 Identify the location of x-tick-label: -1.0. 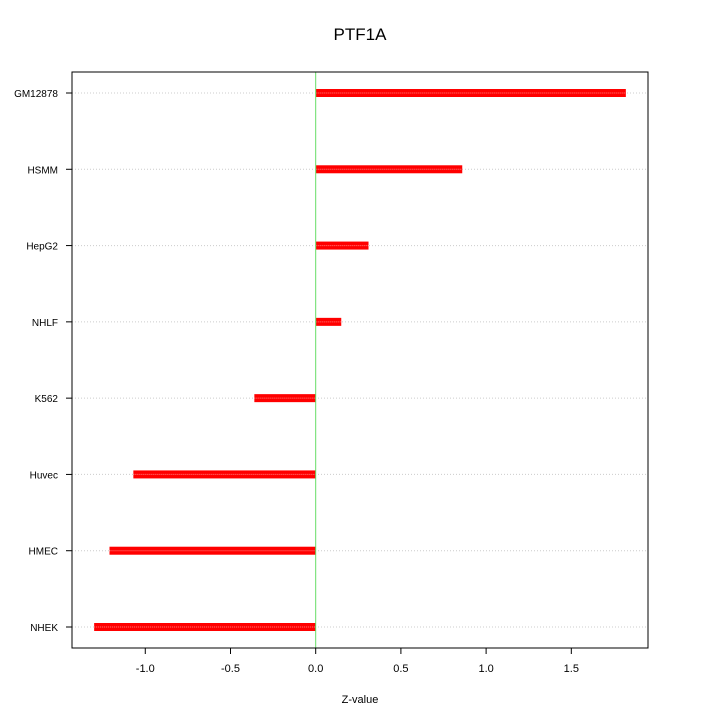
(145, 669).